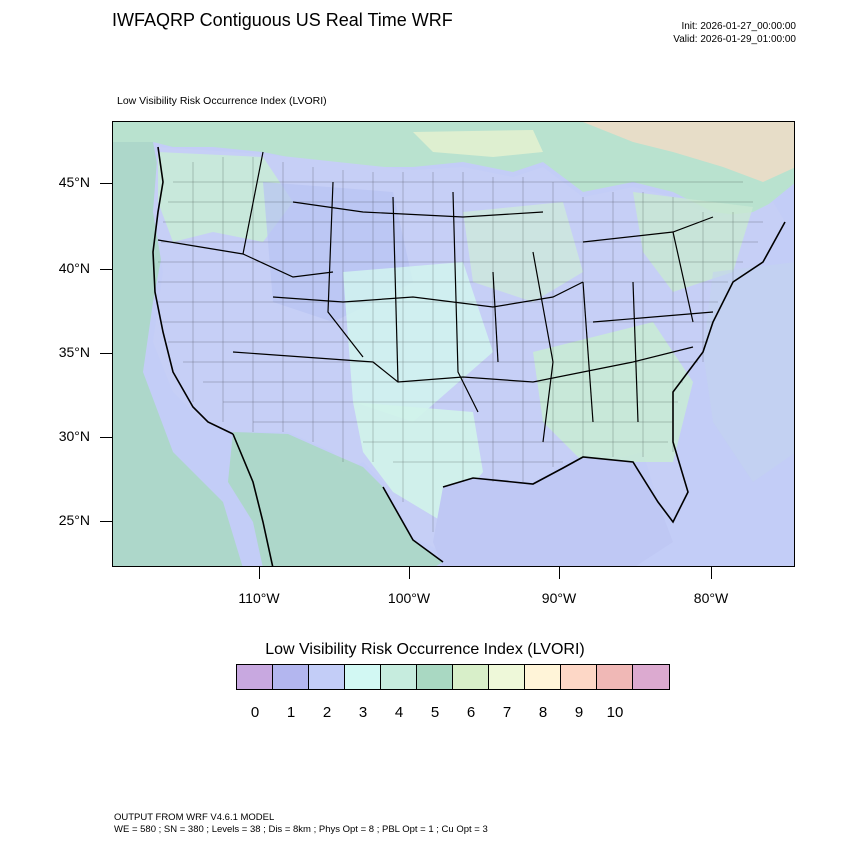 This screenshot has width=850, height=850. Describe the element at coordinates (579, 712) in the screenshot. I see `legend-label-9: 9` at that location.